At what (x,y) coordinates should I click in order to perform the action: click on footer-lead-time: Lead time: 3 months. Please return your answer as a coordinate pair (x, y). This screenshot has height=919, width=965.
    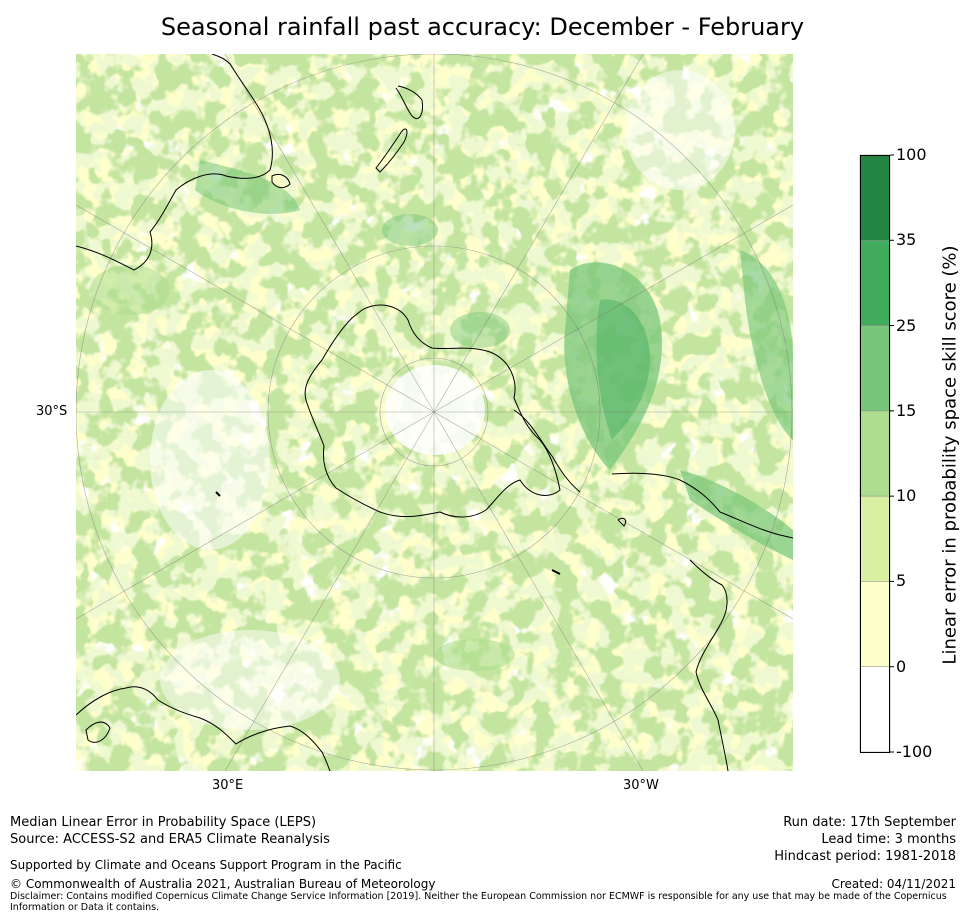
    Looking at the image, I should click on (888, 839).